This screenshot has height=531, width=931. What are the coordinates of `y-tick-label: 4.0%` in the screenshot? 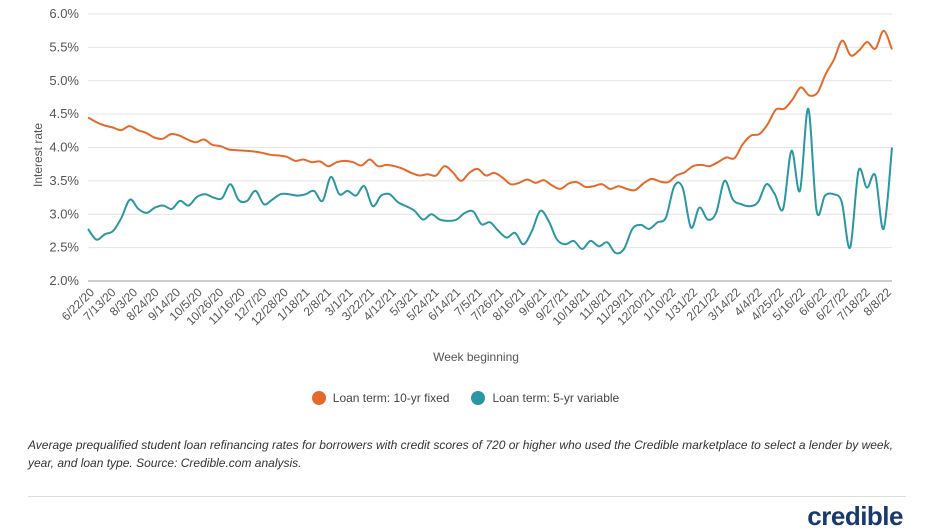 It's located at (64, 147).